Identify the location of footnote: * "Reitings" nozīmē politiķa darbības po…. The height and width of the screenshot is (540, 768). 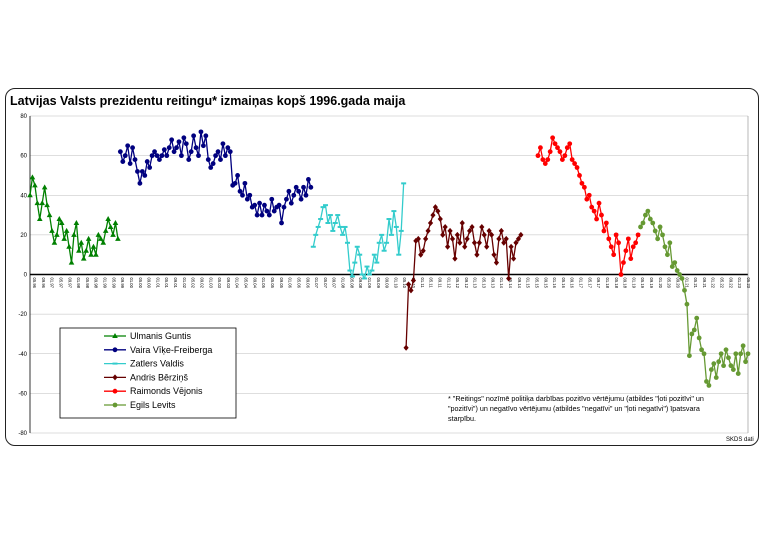
(576, 408).